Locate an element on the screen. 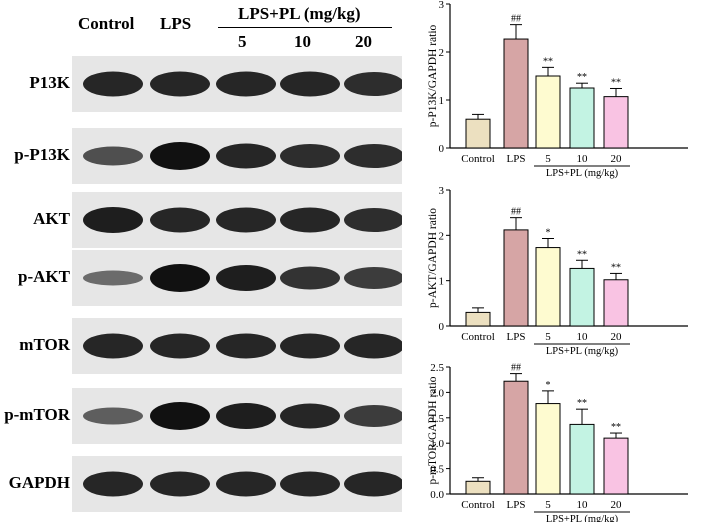 The width and height of the screenshot is (709, 522). chart0-group-label: LPS+PL (mg/kg) is located at coordinates (582, 173).